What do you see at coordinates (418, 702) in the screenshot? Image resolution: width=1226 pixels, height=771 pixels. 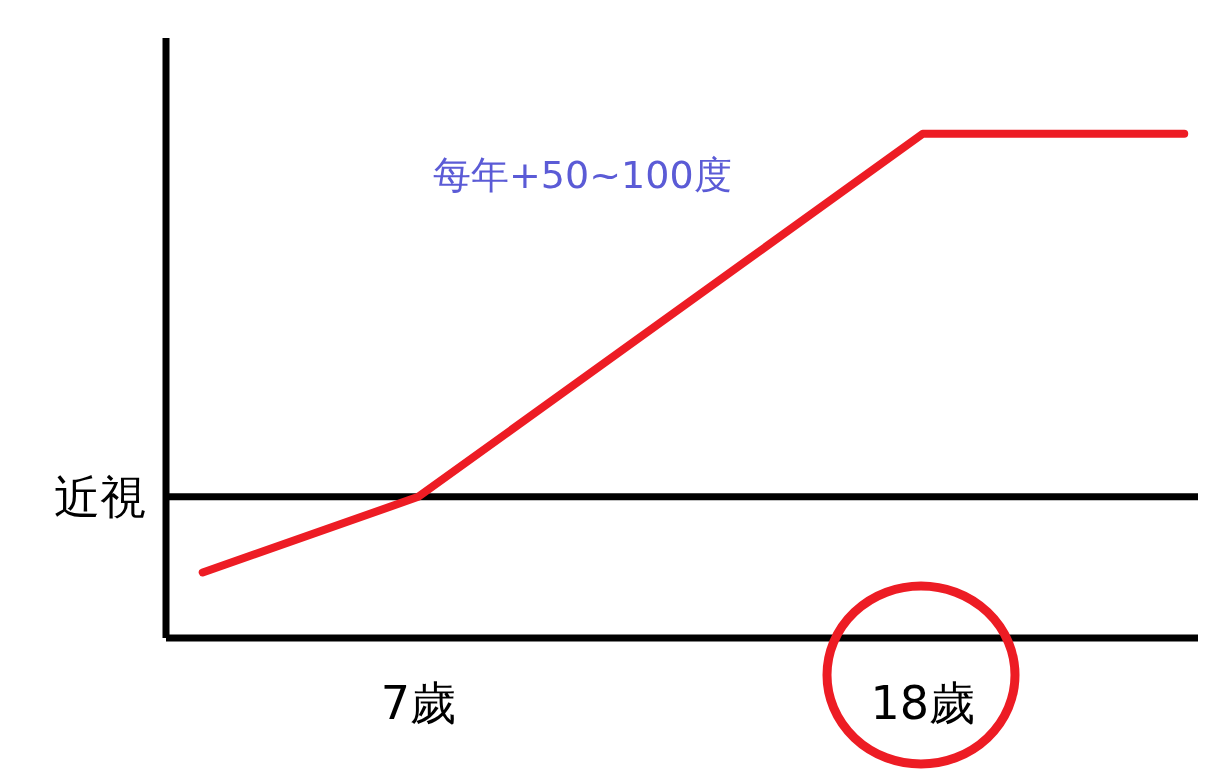 I see `x-tick-label: 7歲` at bounding box center [418, 702].